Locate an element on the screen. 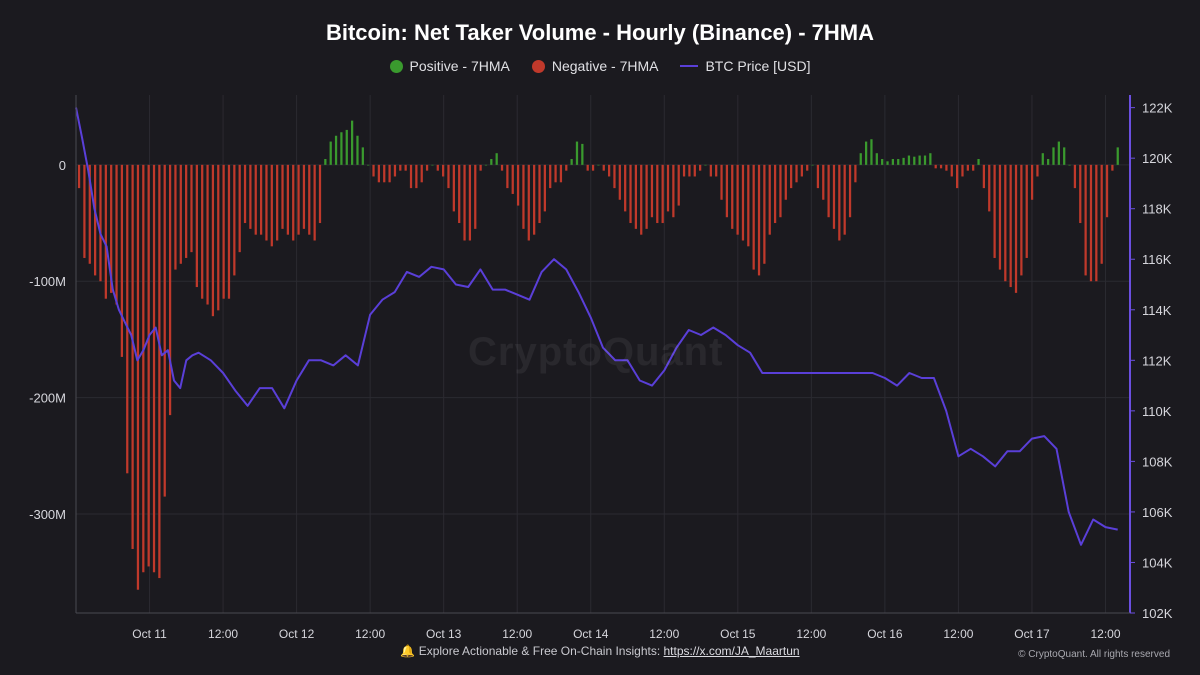  right-y-tick-label: 110K is located at coordinates (1157, 411).